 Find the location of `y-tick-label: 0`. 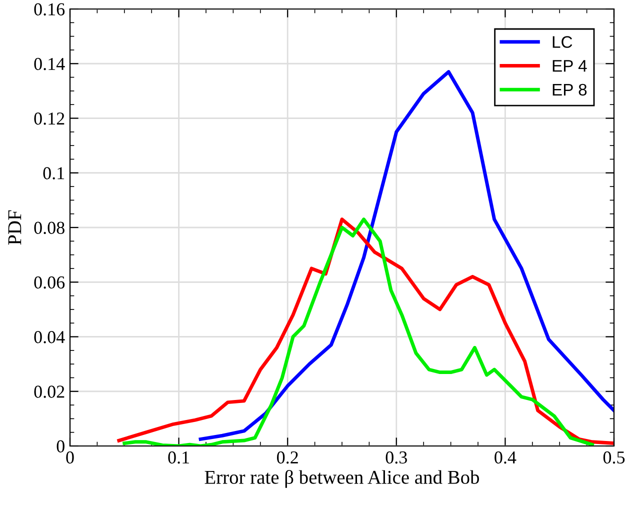

y-tick-label: 0 is located at coordinates (60, 446).